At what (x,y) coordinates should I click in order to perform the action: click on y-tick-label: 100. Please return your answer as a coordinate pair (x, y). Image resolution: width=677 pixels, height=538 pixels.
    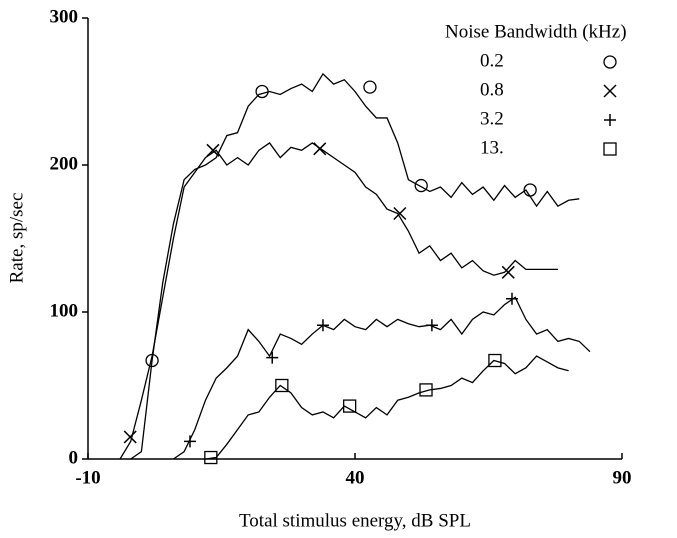
    Looking at the image, I should click on (64, 310).